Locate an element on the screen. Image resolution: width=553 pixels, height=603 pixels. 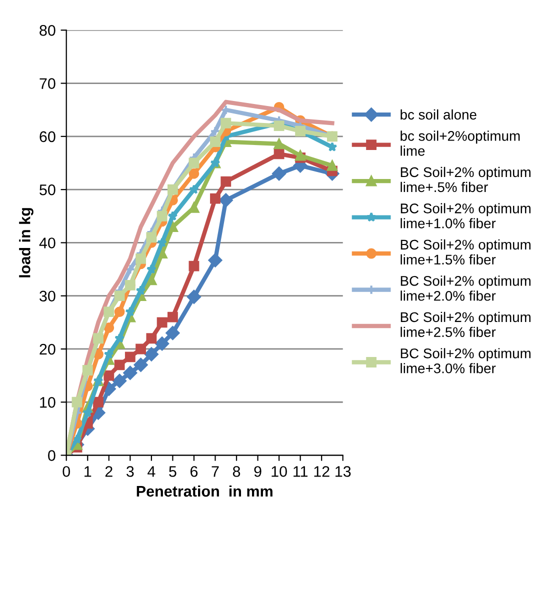
x-tick-label: 11 is located at coordinates (301, 471).